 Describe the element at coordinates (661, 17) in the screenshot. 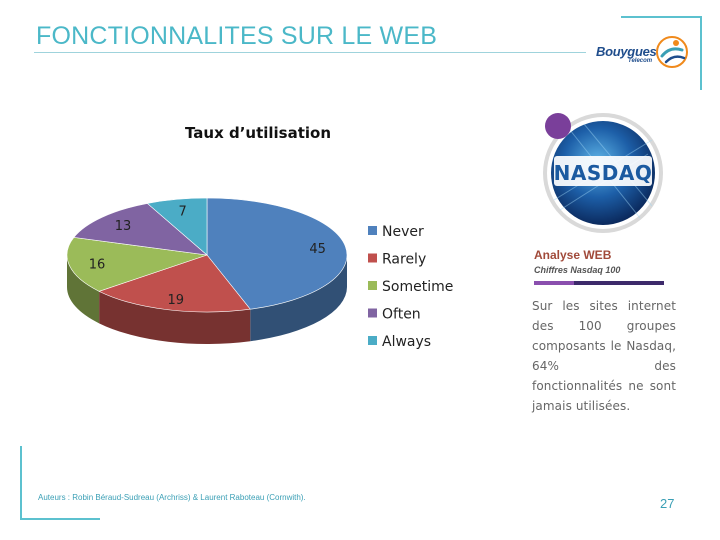

I see `corner-frame-top-right` at that location.